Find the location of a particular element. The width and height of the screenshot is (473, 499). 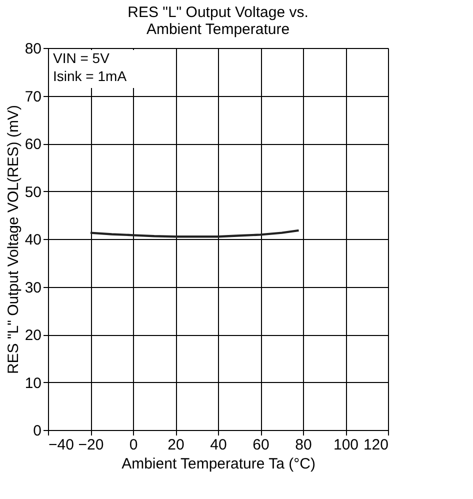

y-tick-label: 20 is located at coordinates (33, 335).